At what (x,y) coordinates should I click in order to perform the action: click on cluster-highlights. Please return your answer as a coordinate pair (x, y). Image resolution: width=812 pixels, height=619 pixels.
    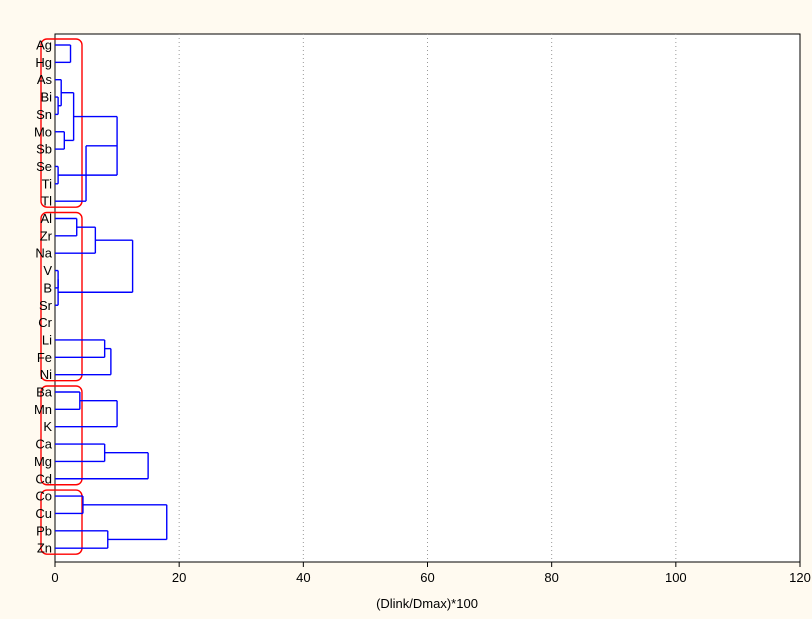
    Looking at the image, I should click on (61, 296).